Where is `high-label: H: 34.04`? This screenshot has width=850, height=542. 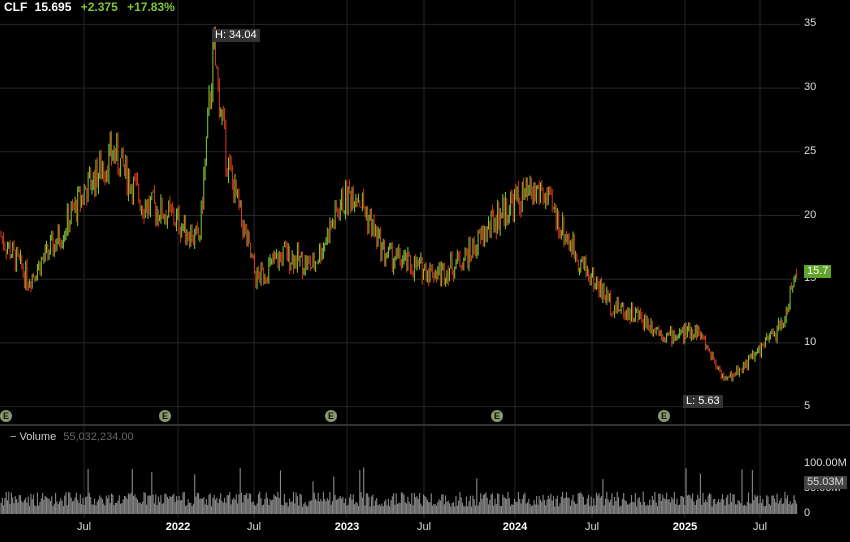 high-label: H: 34.04 is located at coordinates (236, 35).